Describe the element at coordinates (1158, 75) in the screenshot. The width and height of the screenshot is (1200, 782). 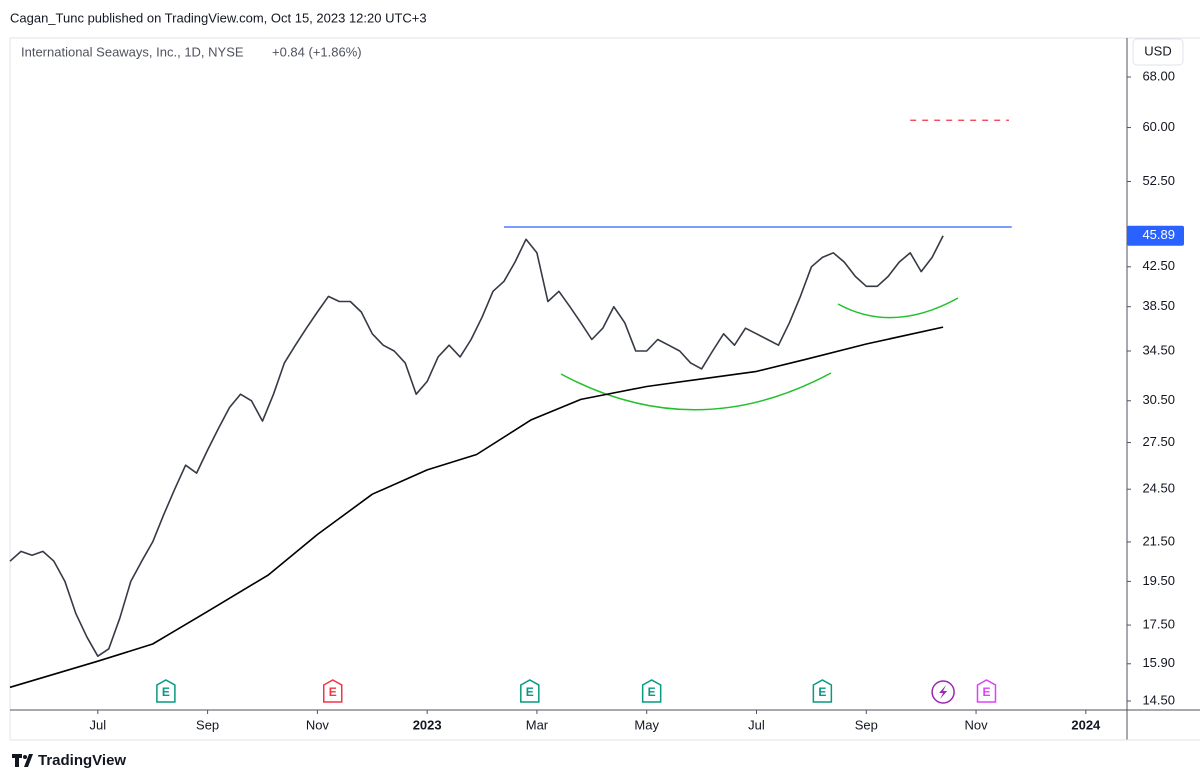
I see `y-tick-label: 68.00` at that location.